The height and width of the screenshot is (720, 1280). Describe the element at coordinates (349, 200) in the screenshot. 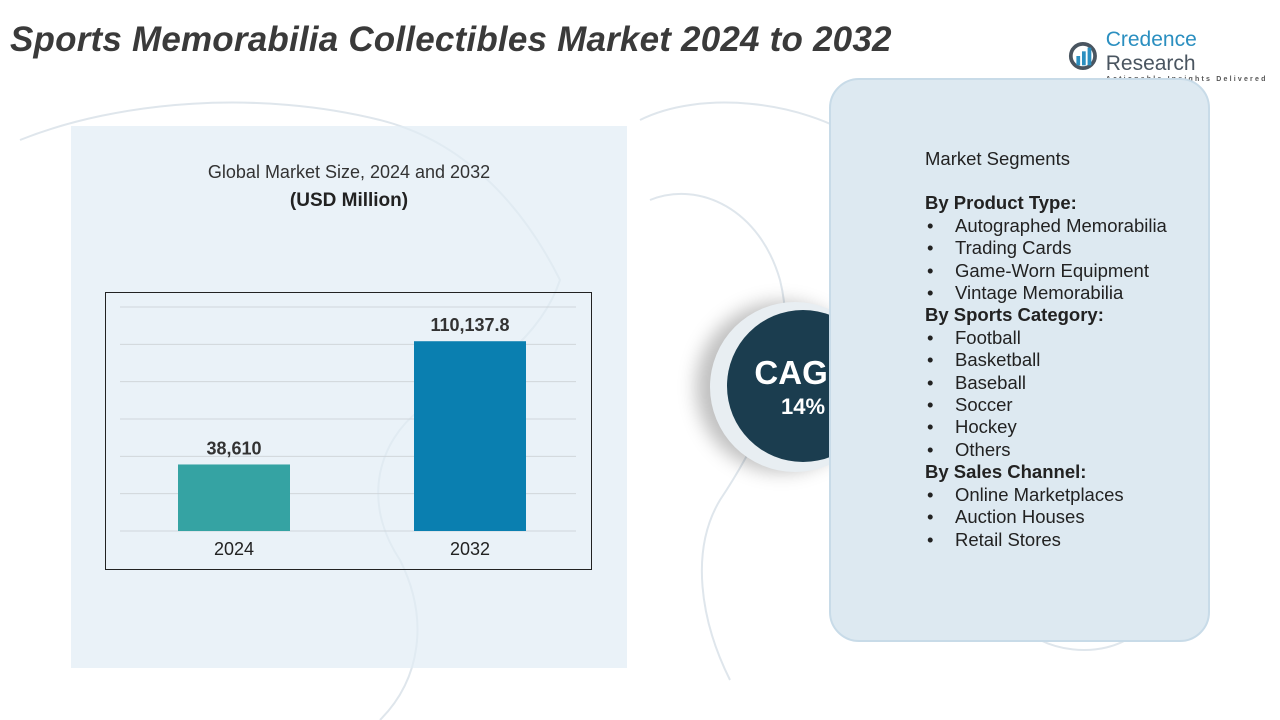

I see `chart-unit: (USD Million)` at that location.